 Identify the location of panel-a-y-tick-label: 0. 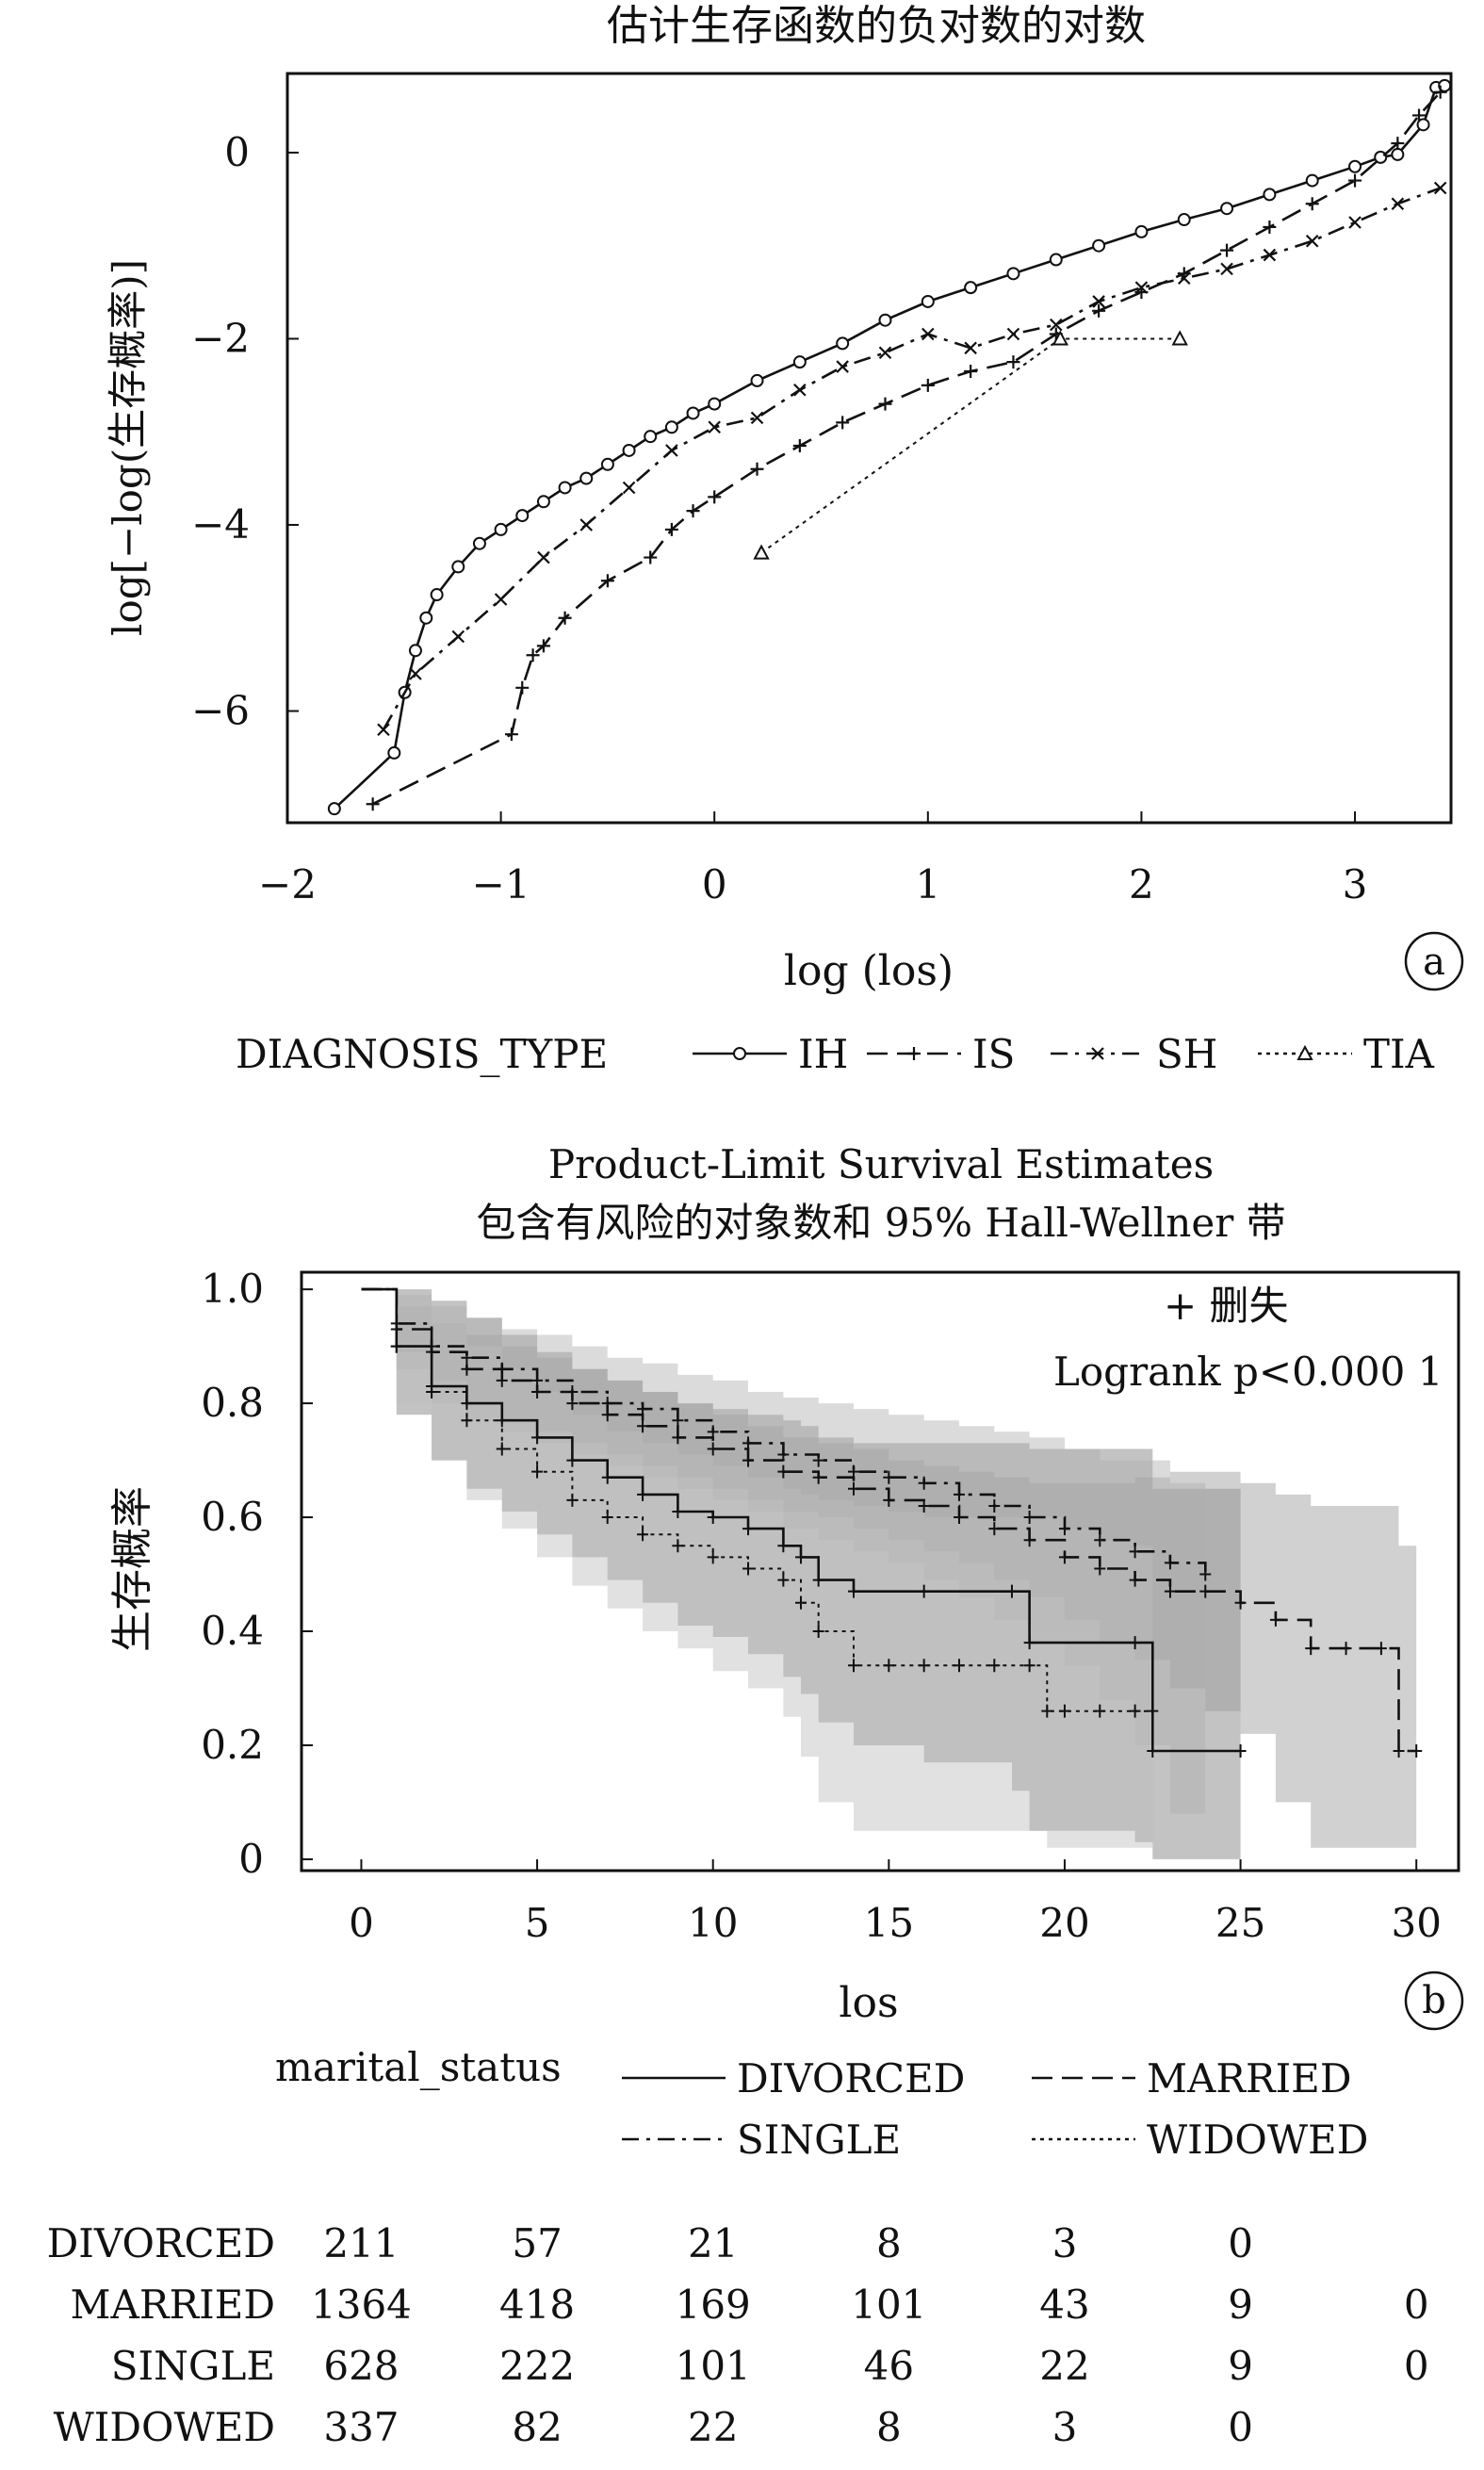
(237, 152).